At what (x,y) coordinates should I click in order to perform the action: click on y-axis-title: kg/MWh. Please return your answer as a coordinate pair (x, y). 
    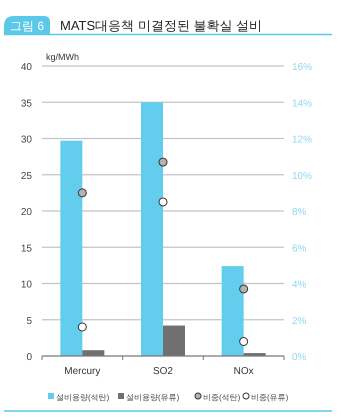
    Looking at the image, I should click on (63, 57).